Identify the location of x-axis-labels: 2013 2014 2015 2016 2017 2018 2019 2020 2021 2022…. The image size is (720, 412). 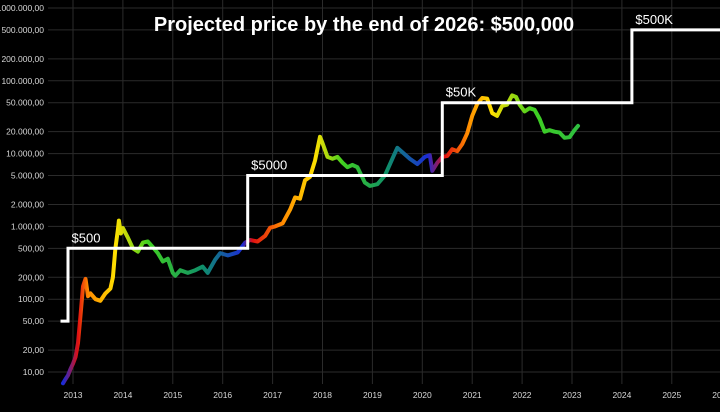
(392, 395).